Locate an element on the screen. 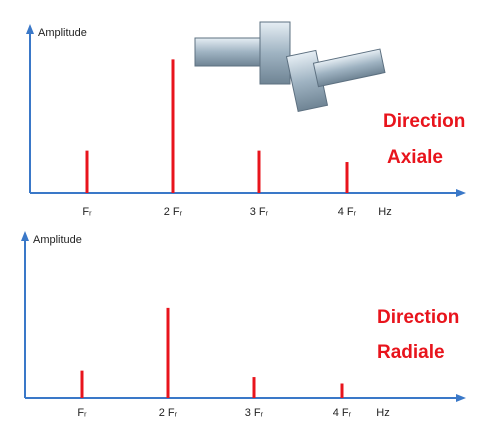  coupling-illustration is located at coordinates (290, 67).